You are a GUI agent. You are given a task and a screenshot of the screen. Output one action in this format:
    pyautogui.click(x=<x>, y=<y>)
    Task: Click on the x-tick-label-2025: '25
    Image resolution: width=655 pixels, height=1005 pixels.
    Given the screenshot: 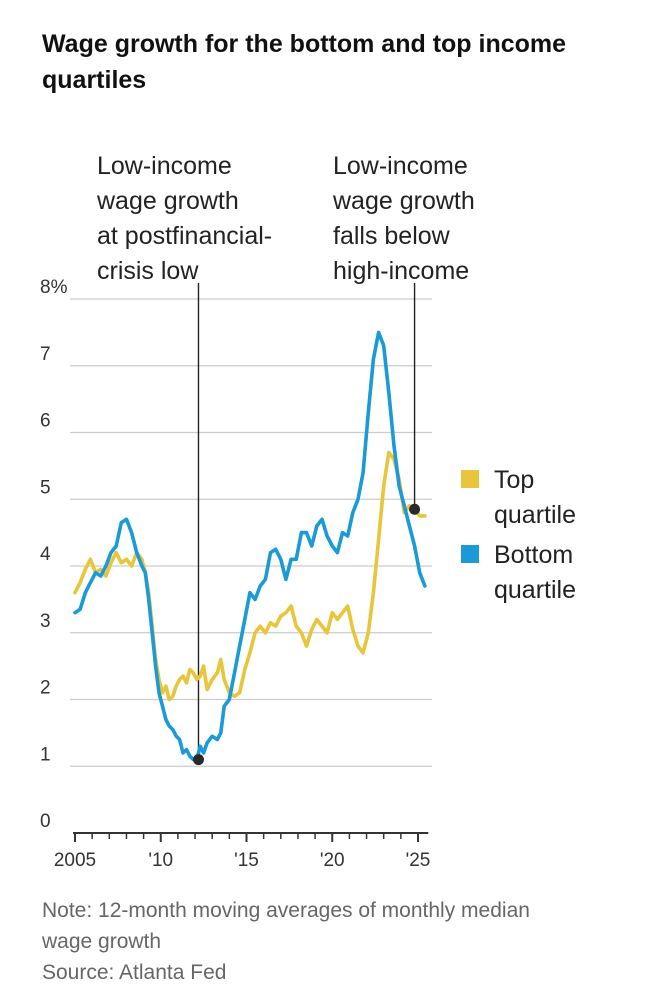 What is the action you would take?
    pyautogui.click(x=418, y=860)
    